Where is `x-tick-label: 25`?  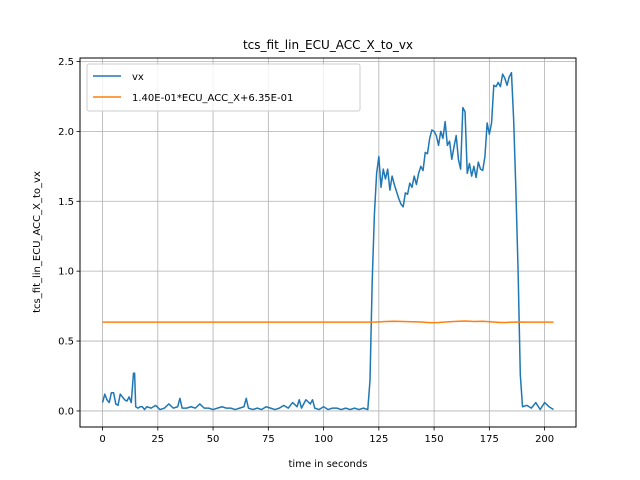 x-tick-label: 25 is located at coordinates (157, 439).